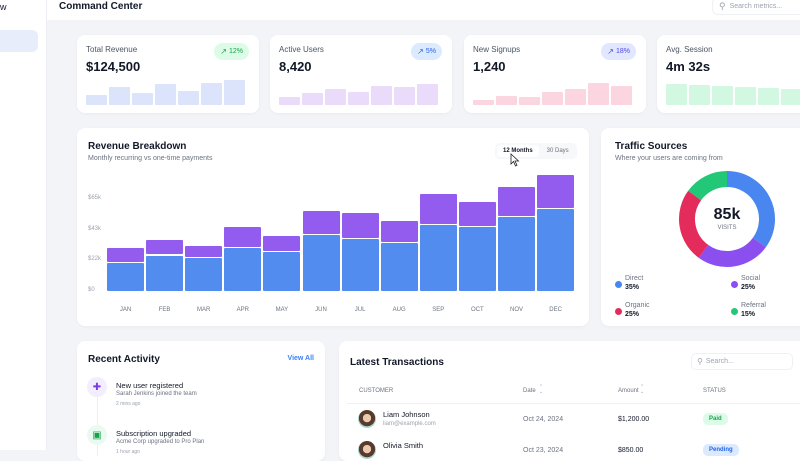  I want to click on transaction-amount: $850.00, so click(631, 450).